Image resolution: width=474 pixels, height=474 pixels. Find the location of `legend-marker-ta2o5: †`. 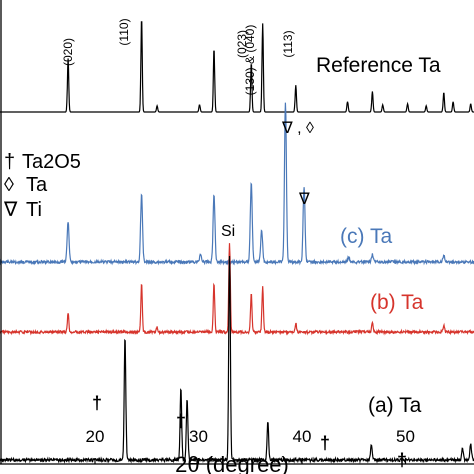

legend-marker-ta2o5: † is located at coordinates (9, 162).